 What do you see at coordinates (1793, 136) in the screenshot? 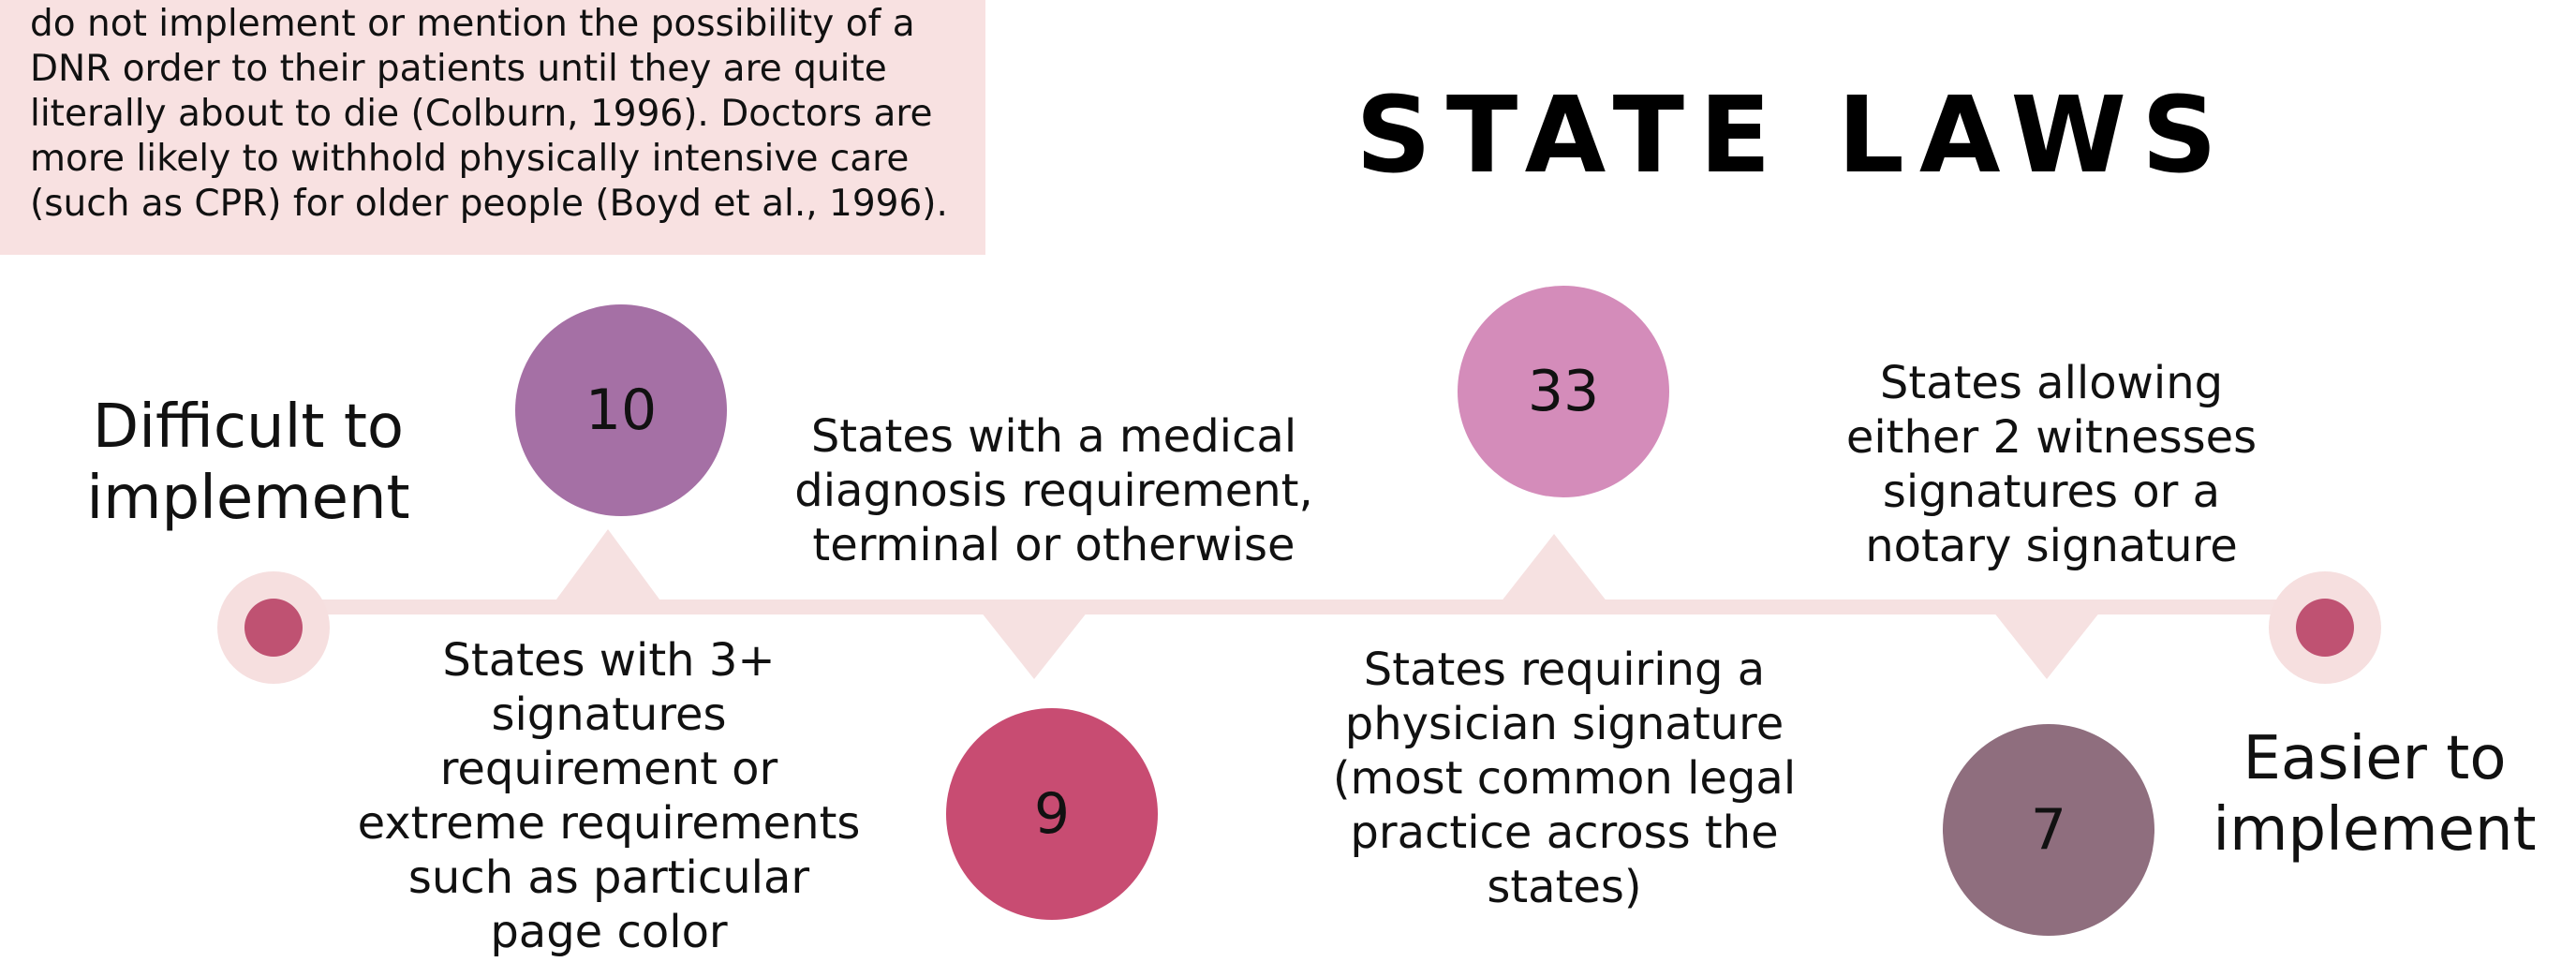
I see `page-title: STATE LAWS` at bounding box center [1793, 136].